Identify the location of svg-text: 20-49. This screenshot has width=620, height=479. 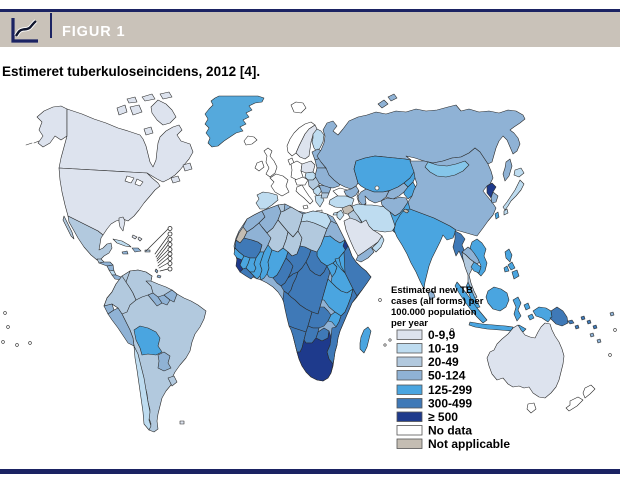
(443, 362).